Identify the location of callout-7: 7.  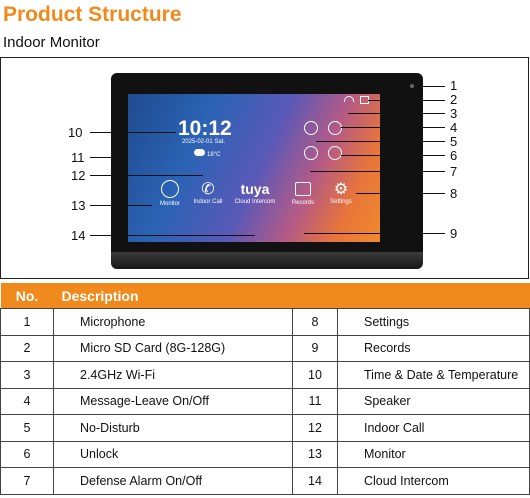
(454, 171).